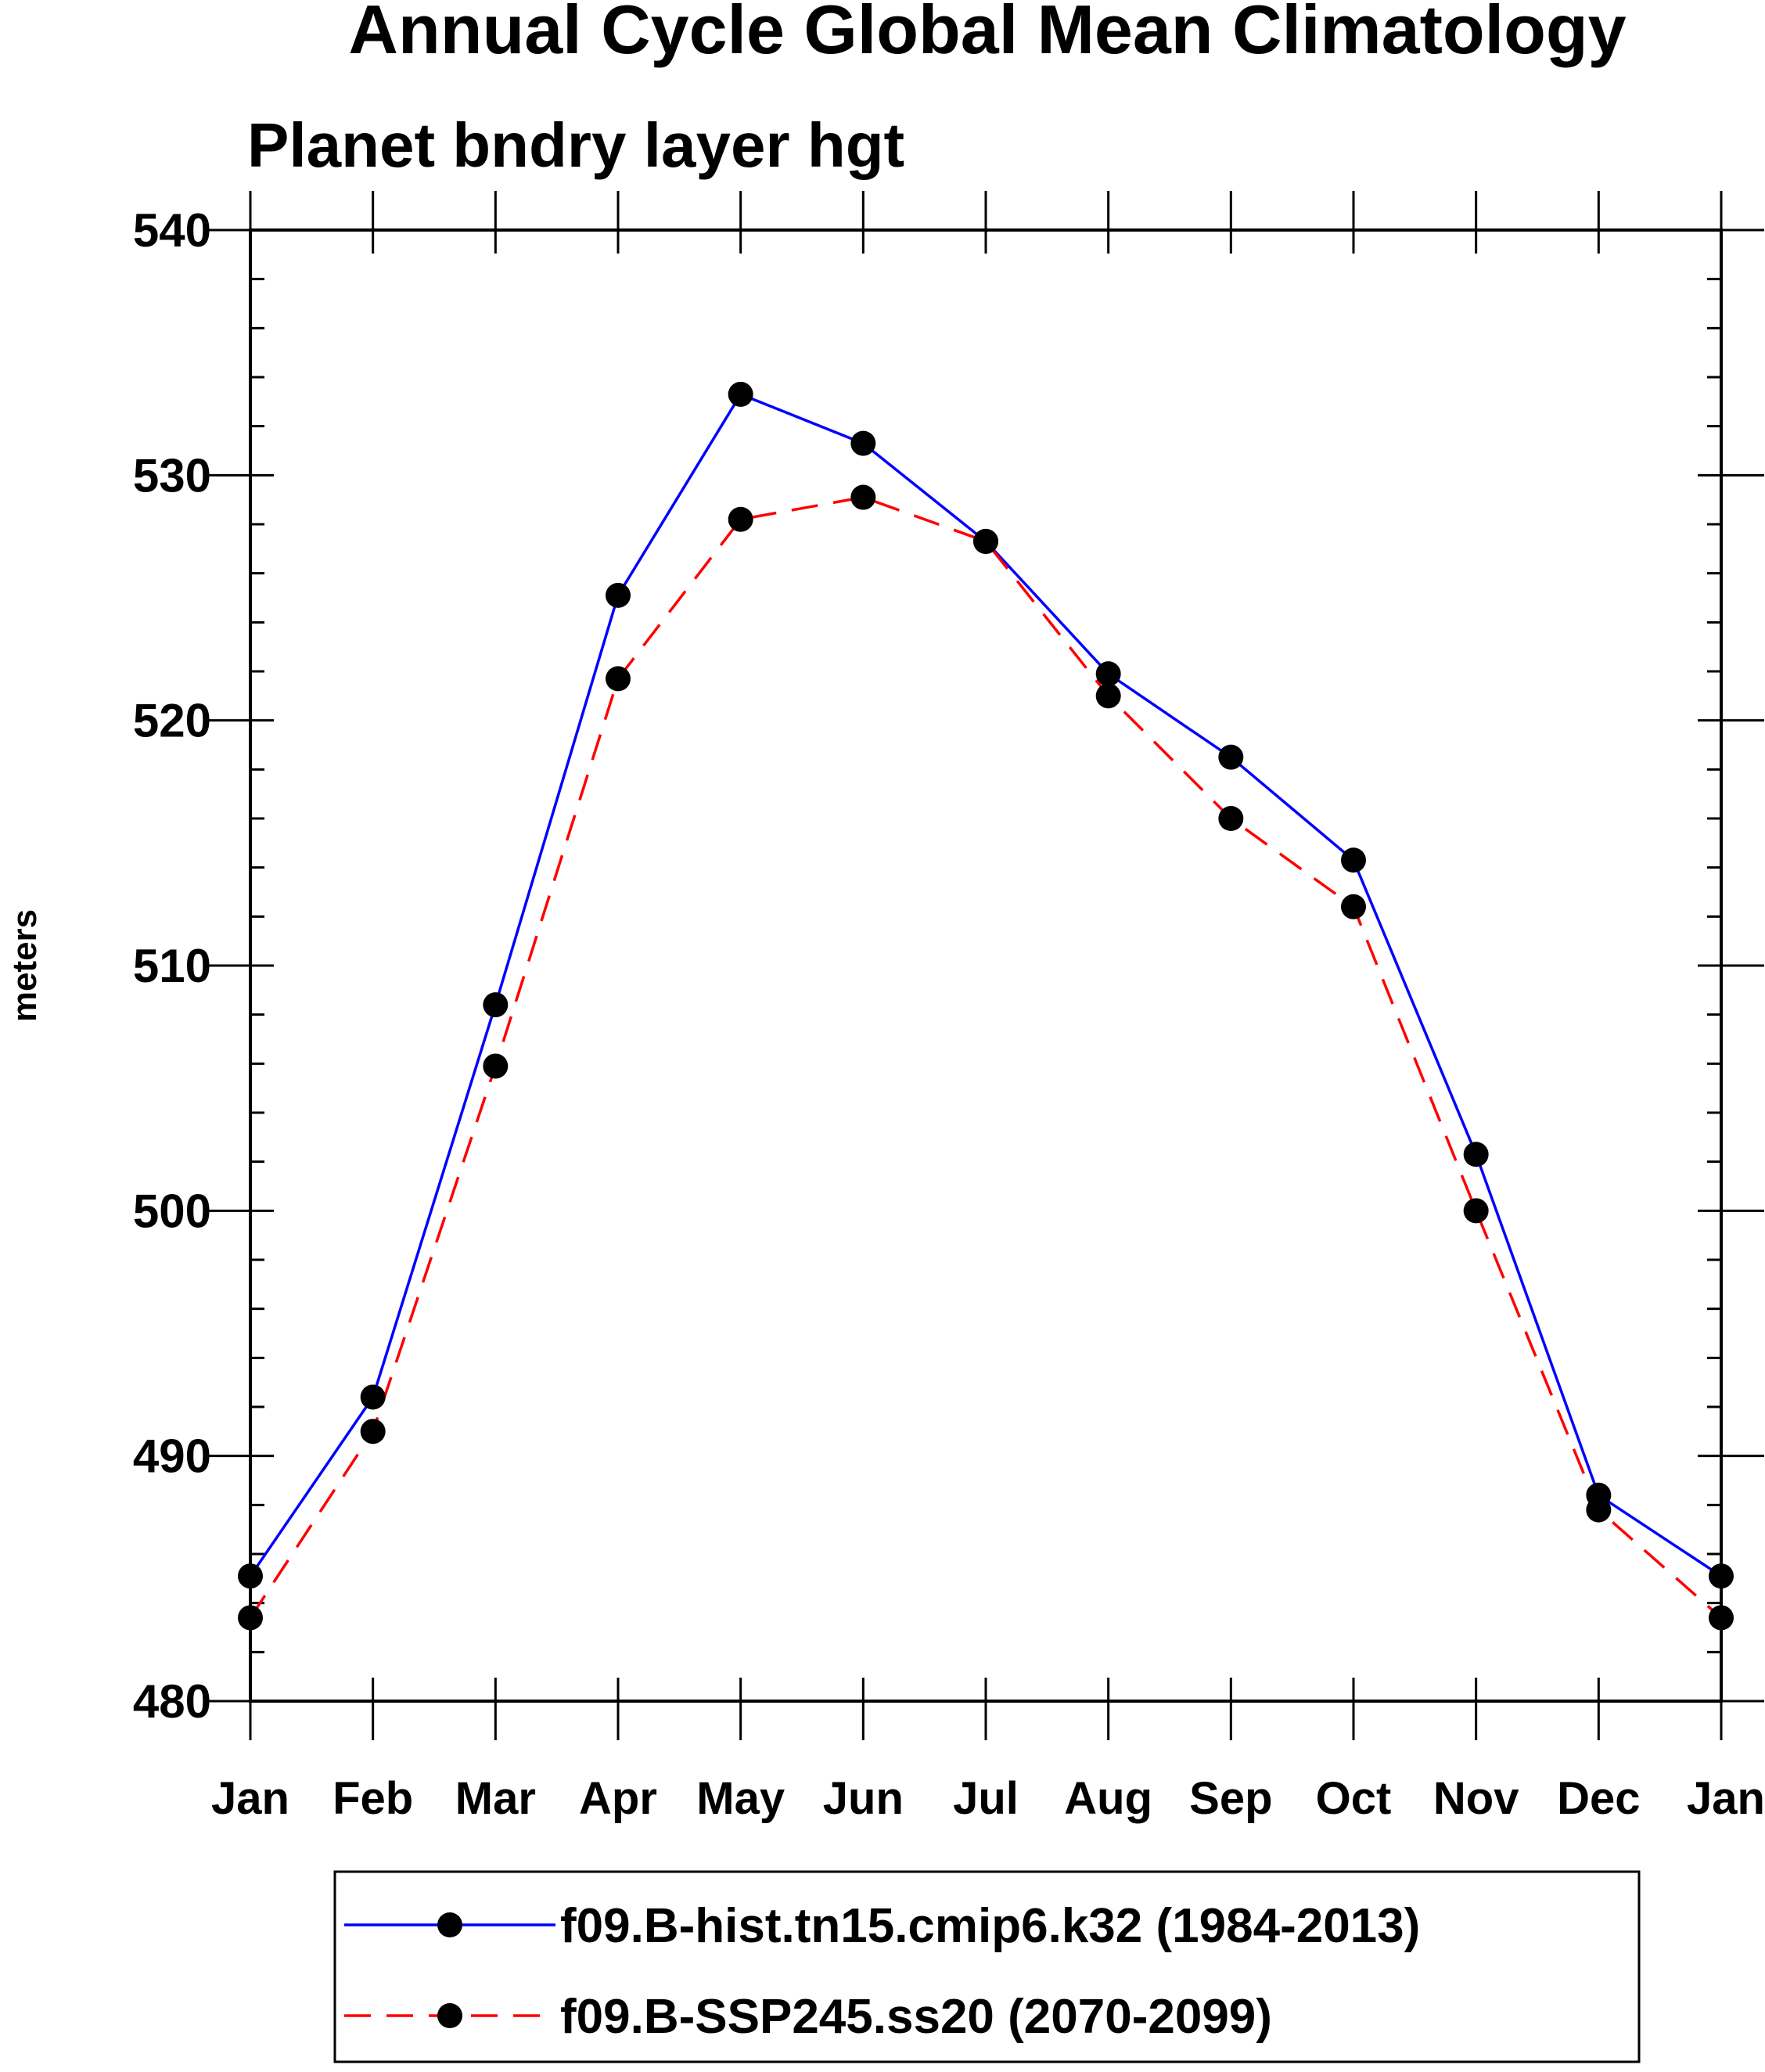 The height and width of the screenshot is (2072, 1765). What do you see at coordinates (172, 1211) in the screenshot?
I see `y-tick-label: 500` at bounding box center [172, 1211].